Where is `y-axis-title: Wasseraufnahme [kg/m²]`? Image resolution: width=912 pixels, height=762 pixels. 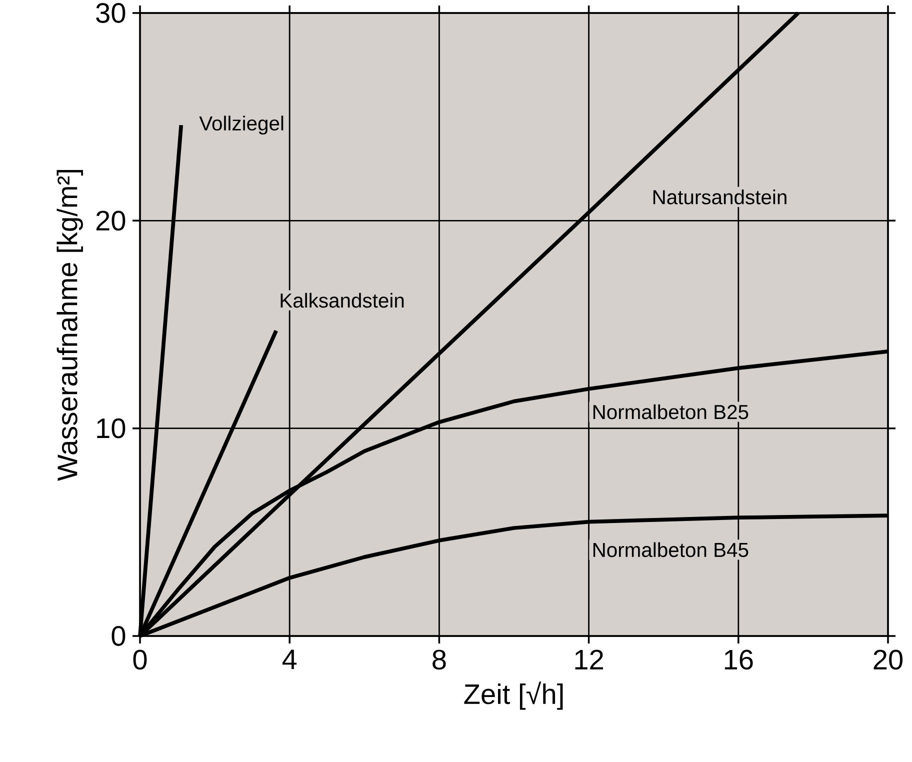 y-axis-title: Wasseraufnahme [kg/m²] is located at coordinates (69, 325).